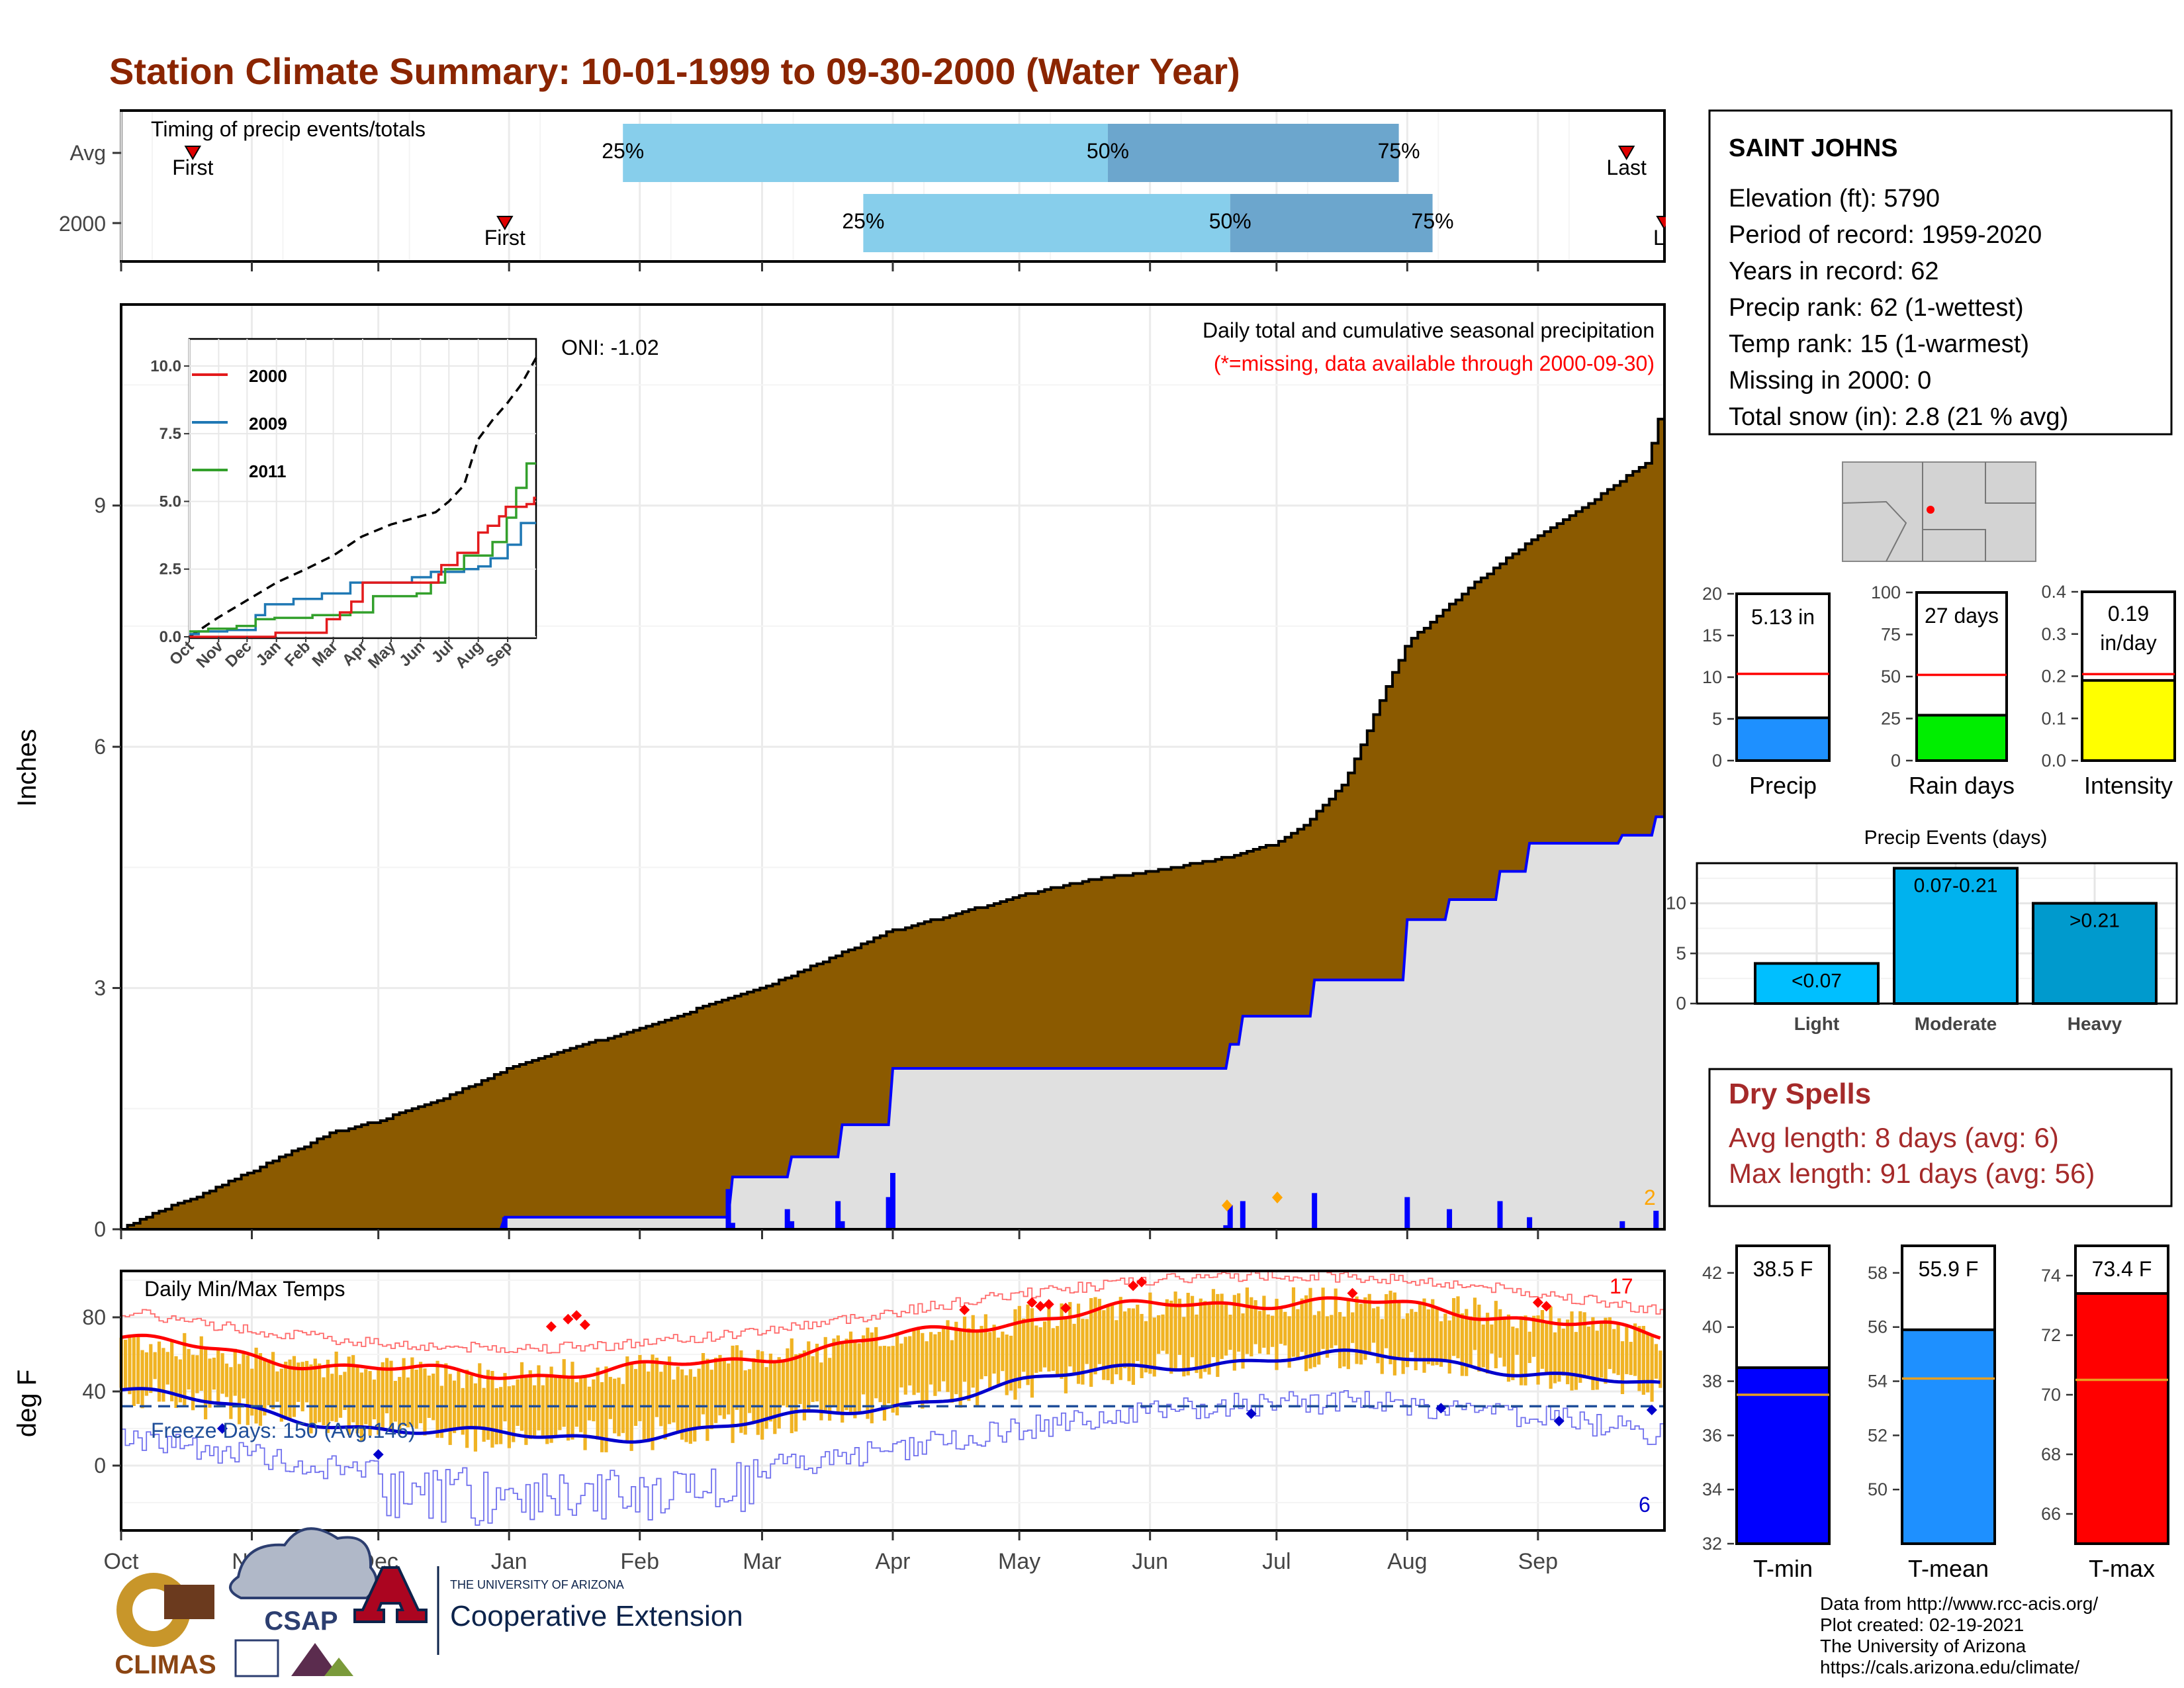  I want to click on gauge-tick-label: 0, so click(1717, 761).